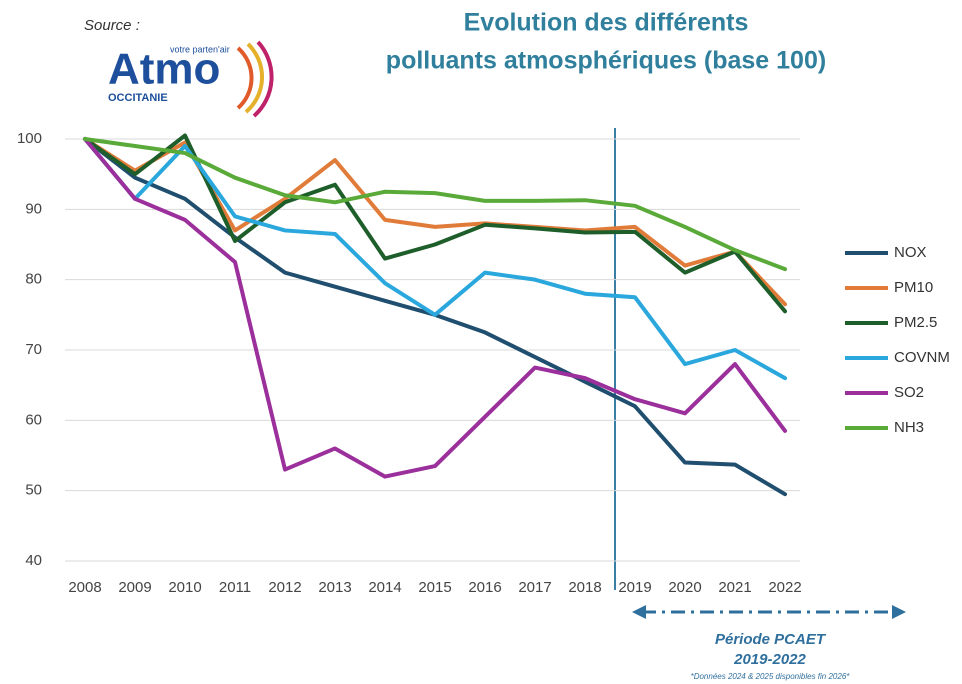 The image size is (962, 684). What do you see at coordinates (684, 587) in the screenshot?
I see `x-tick-label: 2020` at bounding box center [684, 587].